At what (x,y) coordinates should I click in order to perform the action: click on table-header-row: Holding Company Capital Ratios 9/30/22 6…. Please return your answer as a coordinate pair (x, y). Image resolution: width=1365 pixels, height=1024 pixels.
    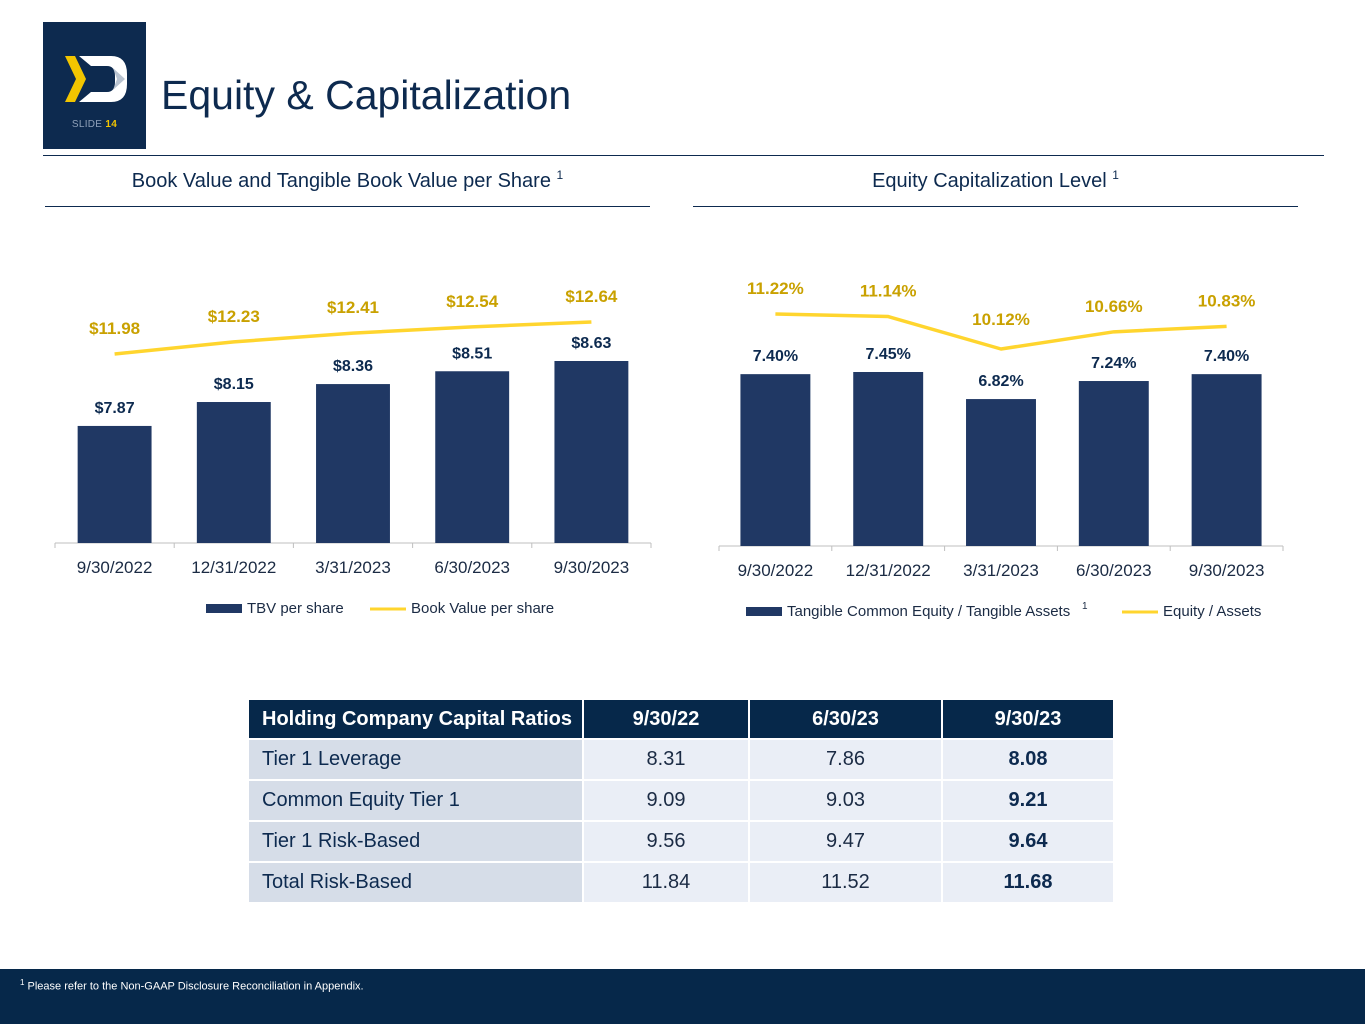
    Looking at the image, I should click on (682, 719).